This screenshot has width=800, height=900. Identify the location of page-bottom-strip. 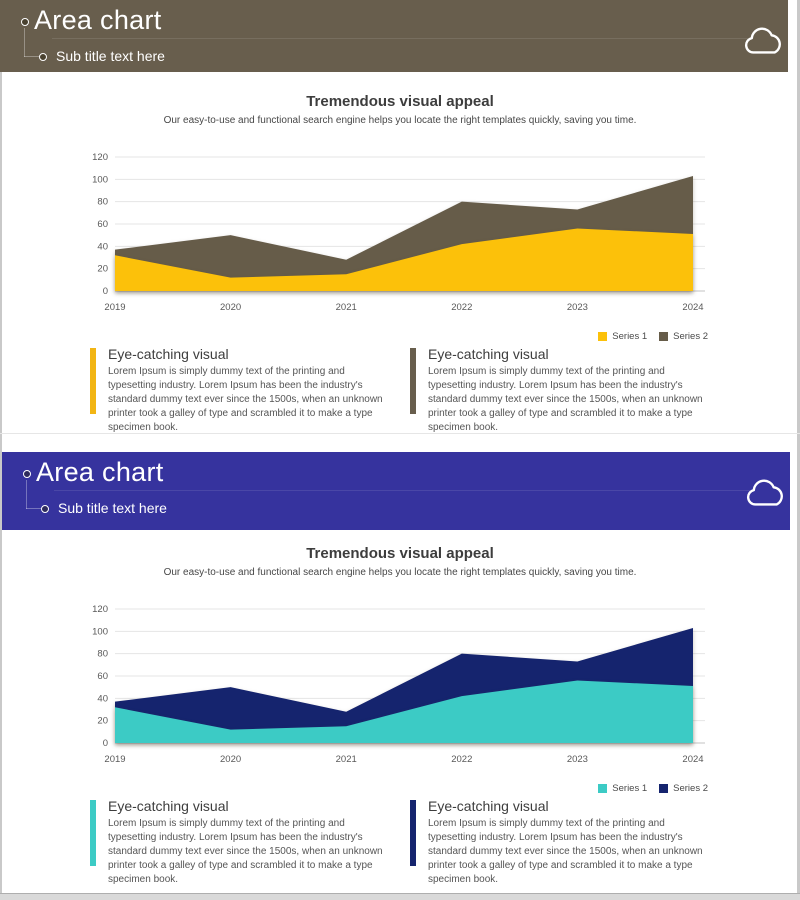
(400, 896).